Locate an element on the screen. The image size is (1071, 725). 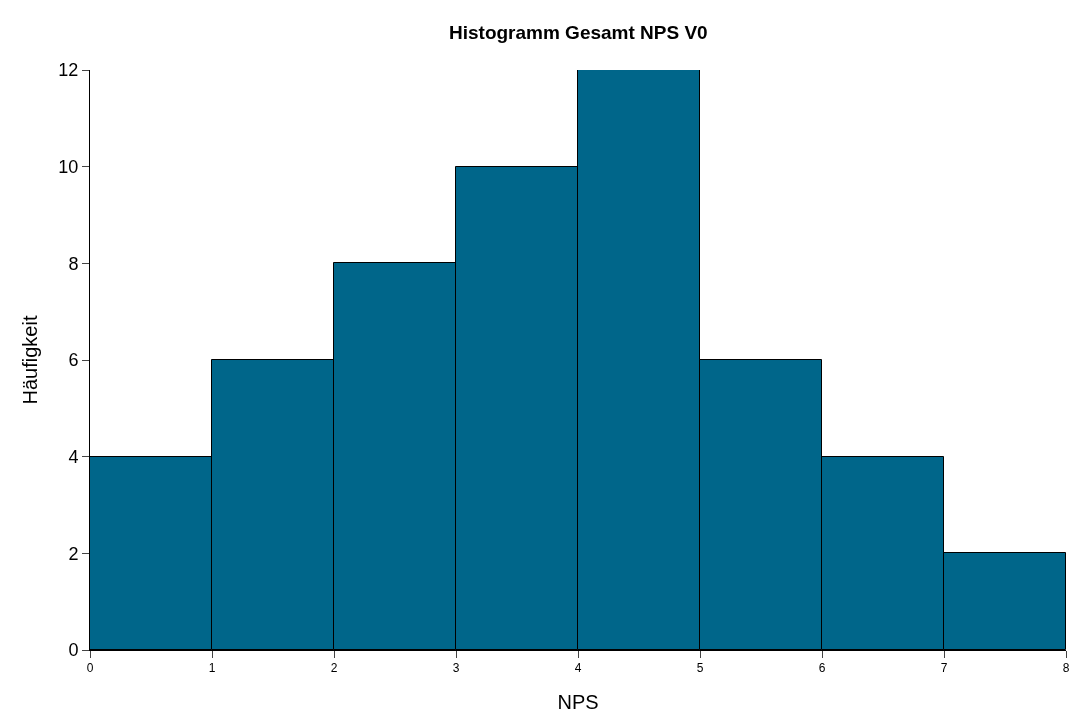
y-tick-label: 12 is located at coordinates (68, 70).